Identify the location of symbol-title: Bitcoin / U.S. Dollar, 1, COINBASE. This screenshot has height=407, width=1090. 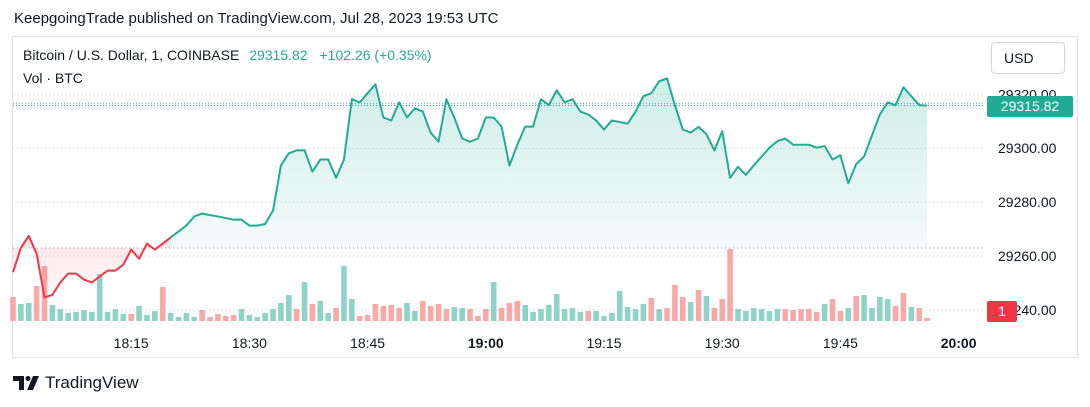
(131, 55).